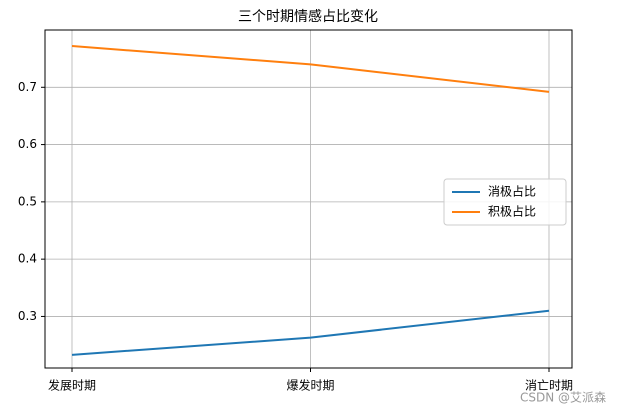 The image size is (623, 419). What do you see at coordinates (549, 386) in the screenshot?
I see `x-tick-label: 消亡时期` at bounding box center [549, 386].